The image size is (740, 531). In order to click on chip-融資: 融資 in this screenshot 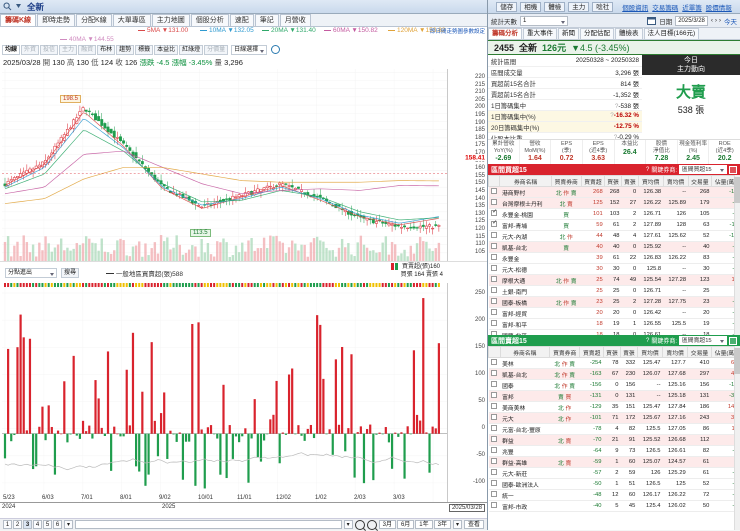, I will do `click(87, 49)`.